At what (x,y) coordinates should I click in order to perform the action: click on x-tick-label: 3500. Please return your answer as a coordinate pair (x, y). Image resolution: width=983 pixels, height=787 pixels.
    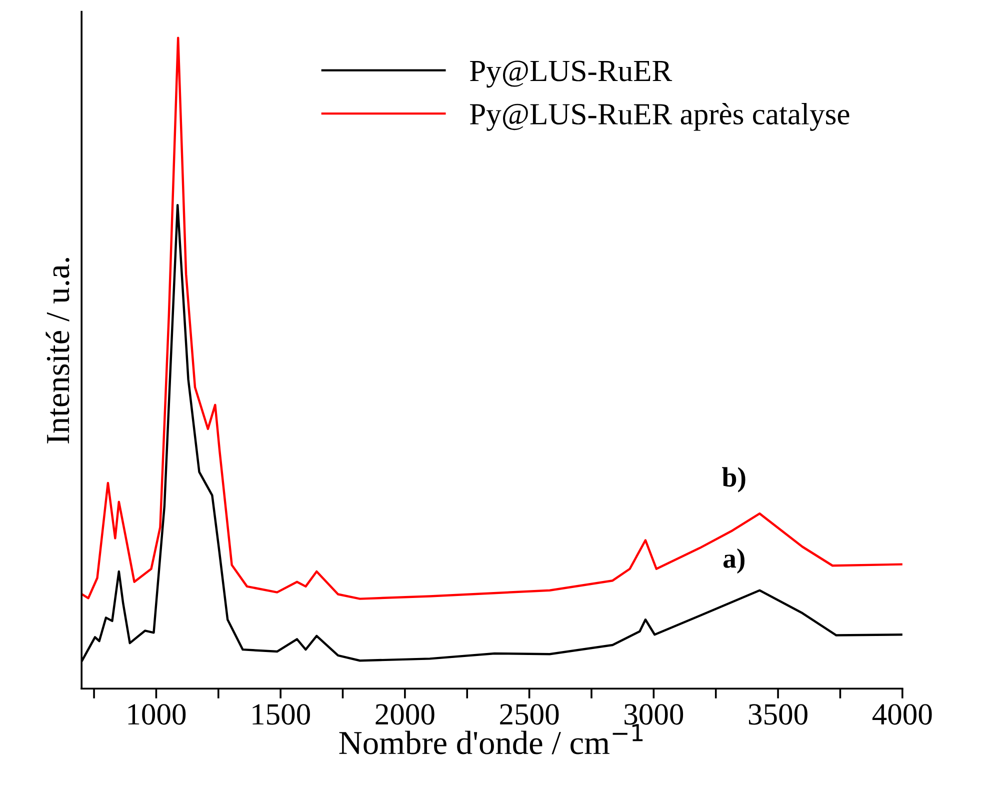
    Looking at the image, I should click on (778, 714).